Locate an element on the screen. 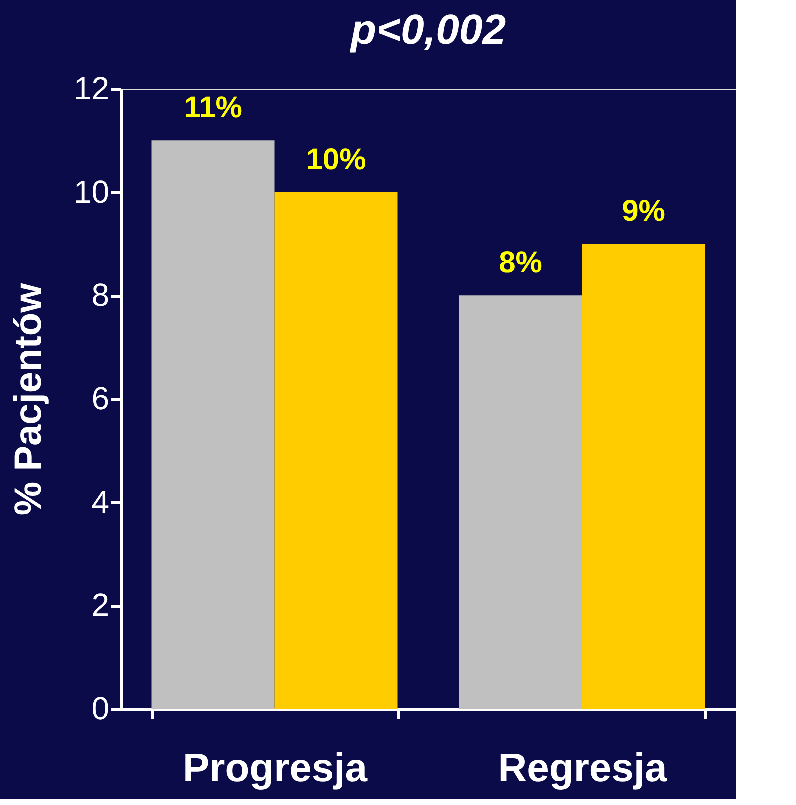 This screenshot has width=796, height=805. x-tick-label: Regresja is located at coordinates (583, 768).